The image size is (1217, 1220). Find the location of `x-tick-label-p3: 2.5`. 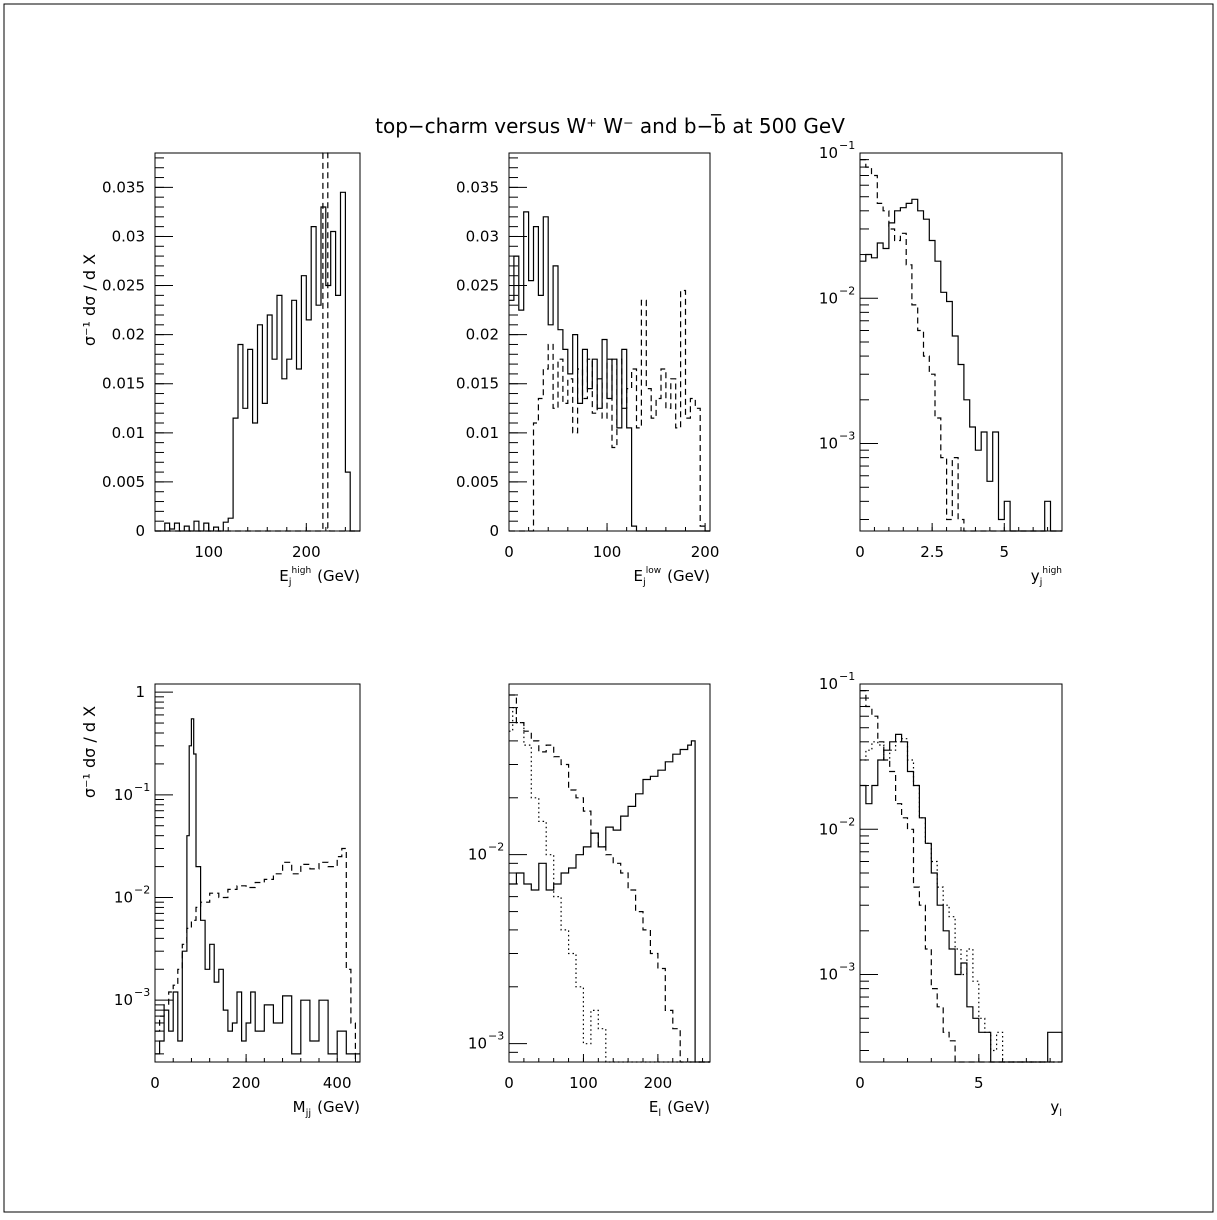

x-tick-label-p3: 2.5 is located at coordinates (932, 552).